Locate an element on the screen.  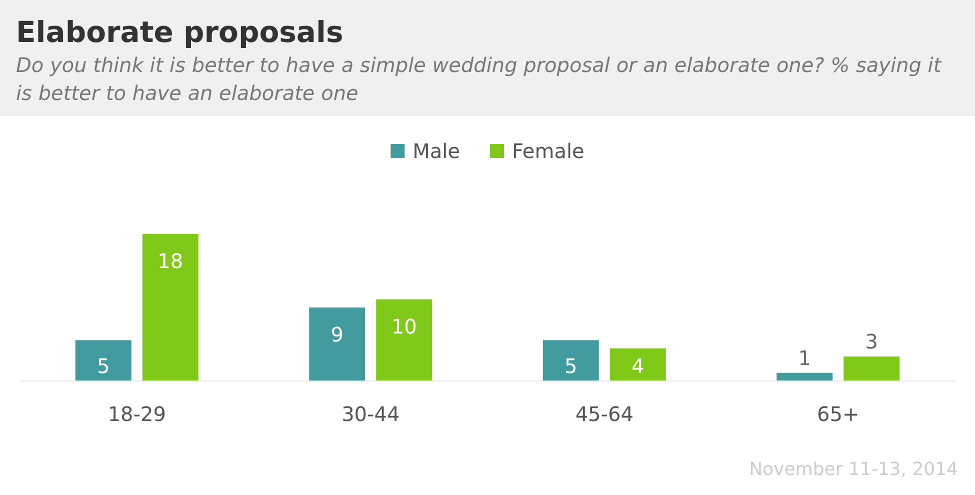
data-label: 10 is located at coordinates (404, 326).